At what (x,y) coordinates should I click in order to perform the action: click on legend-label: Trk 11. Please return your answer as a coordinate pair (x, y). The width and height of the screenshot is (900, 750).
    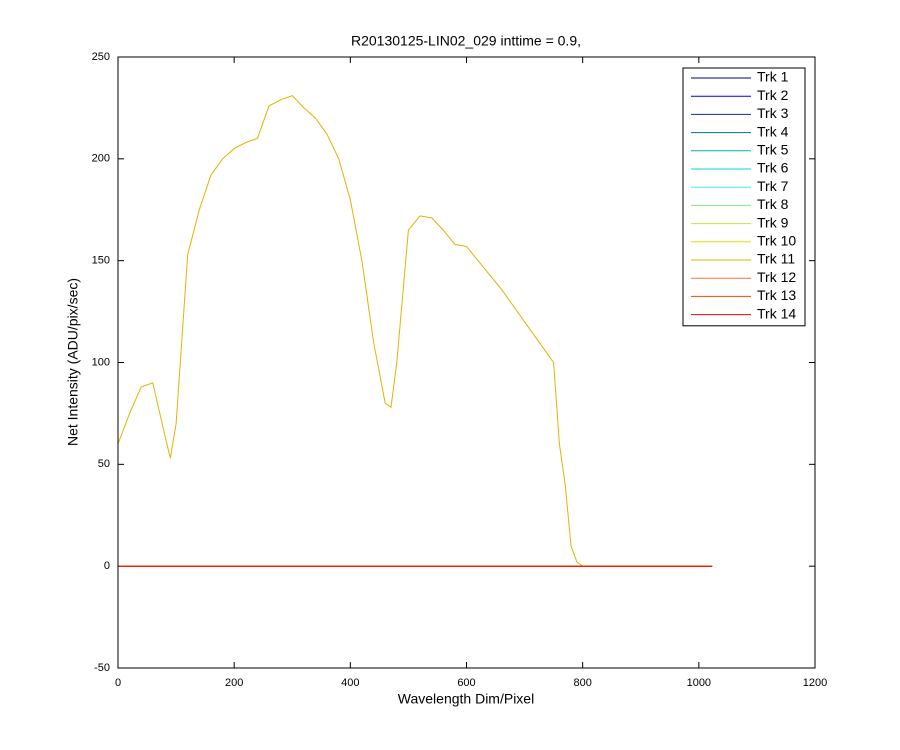
    Looking at the image, I should click on (776, 259).